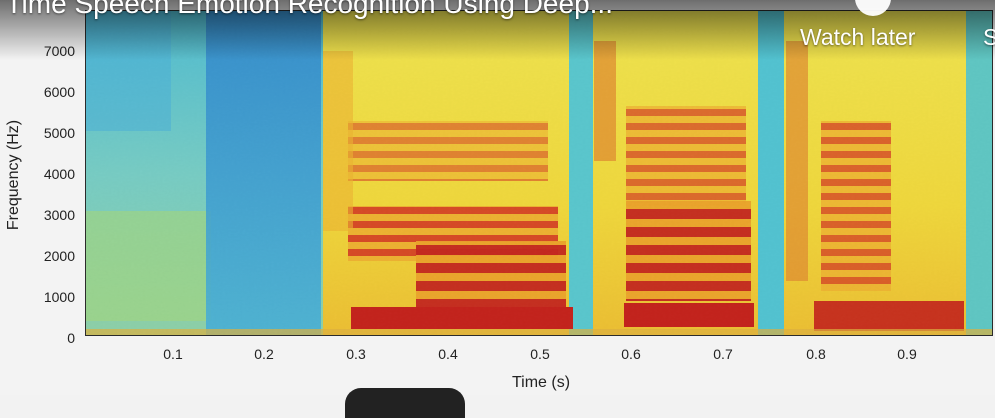 The height and width of the screenshot is (418, 995). Describe the element at coordinates (59, 174) in the screenshot. I see `y-tick-4000: 4000` at that location.